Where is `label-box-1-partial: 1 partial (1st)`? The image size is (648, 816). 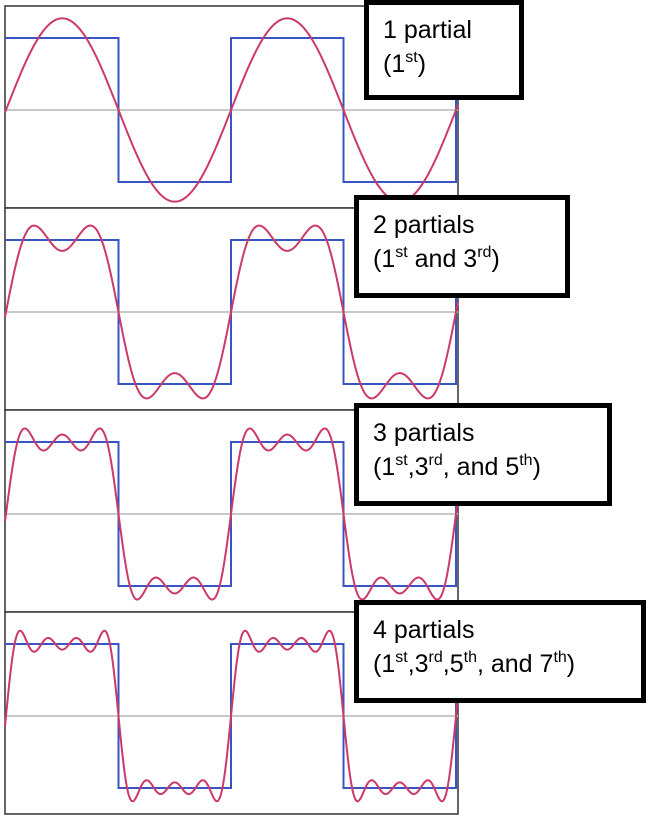
label-box-1-partial: 1 partial (1st) is located at coordinates (444, 50).